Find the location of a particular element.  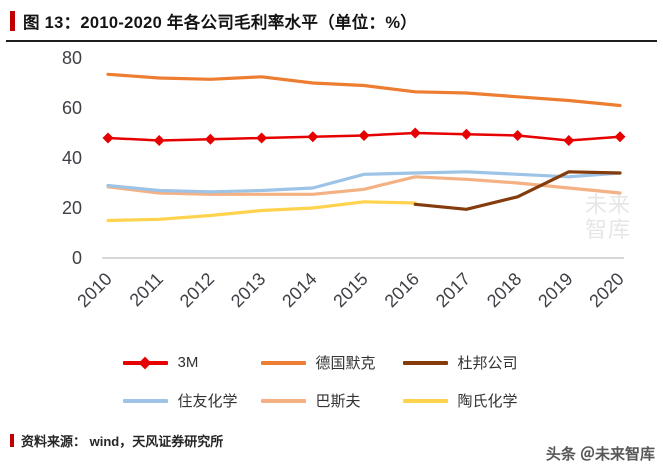

legend-label: 3M is located at coordinates (188, 362).